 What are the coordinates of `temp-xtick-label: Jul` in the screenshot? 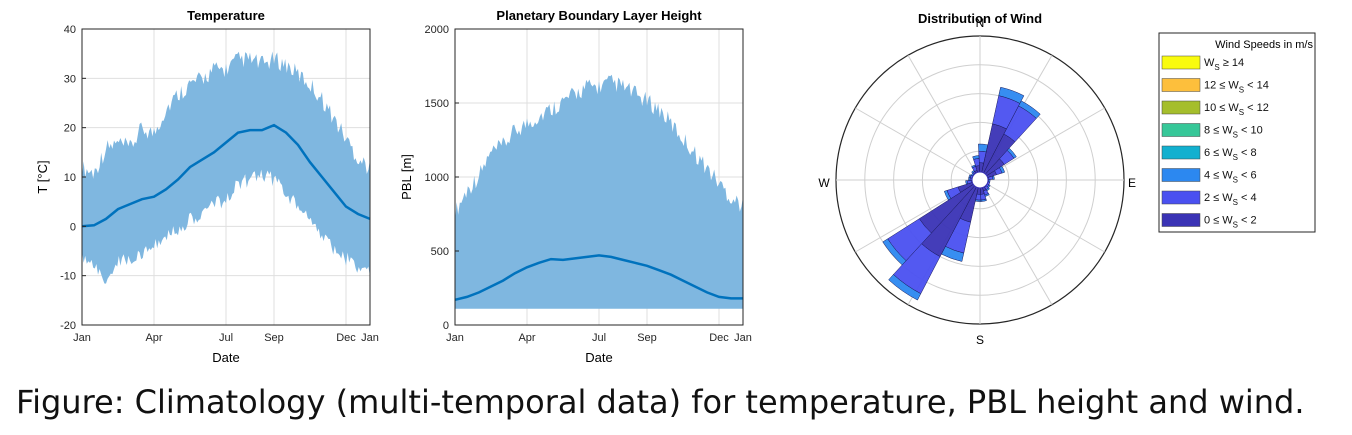 It's located at (226, 338).